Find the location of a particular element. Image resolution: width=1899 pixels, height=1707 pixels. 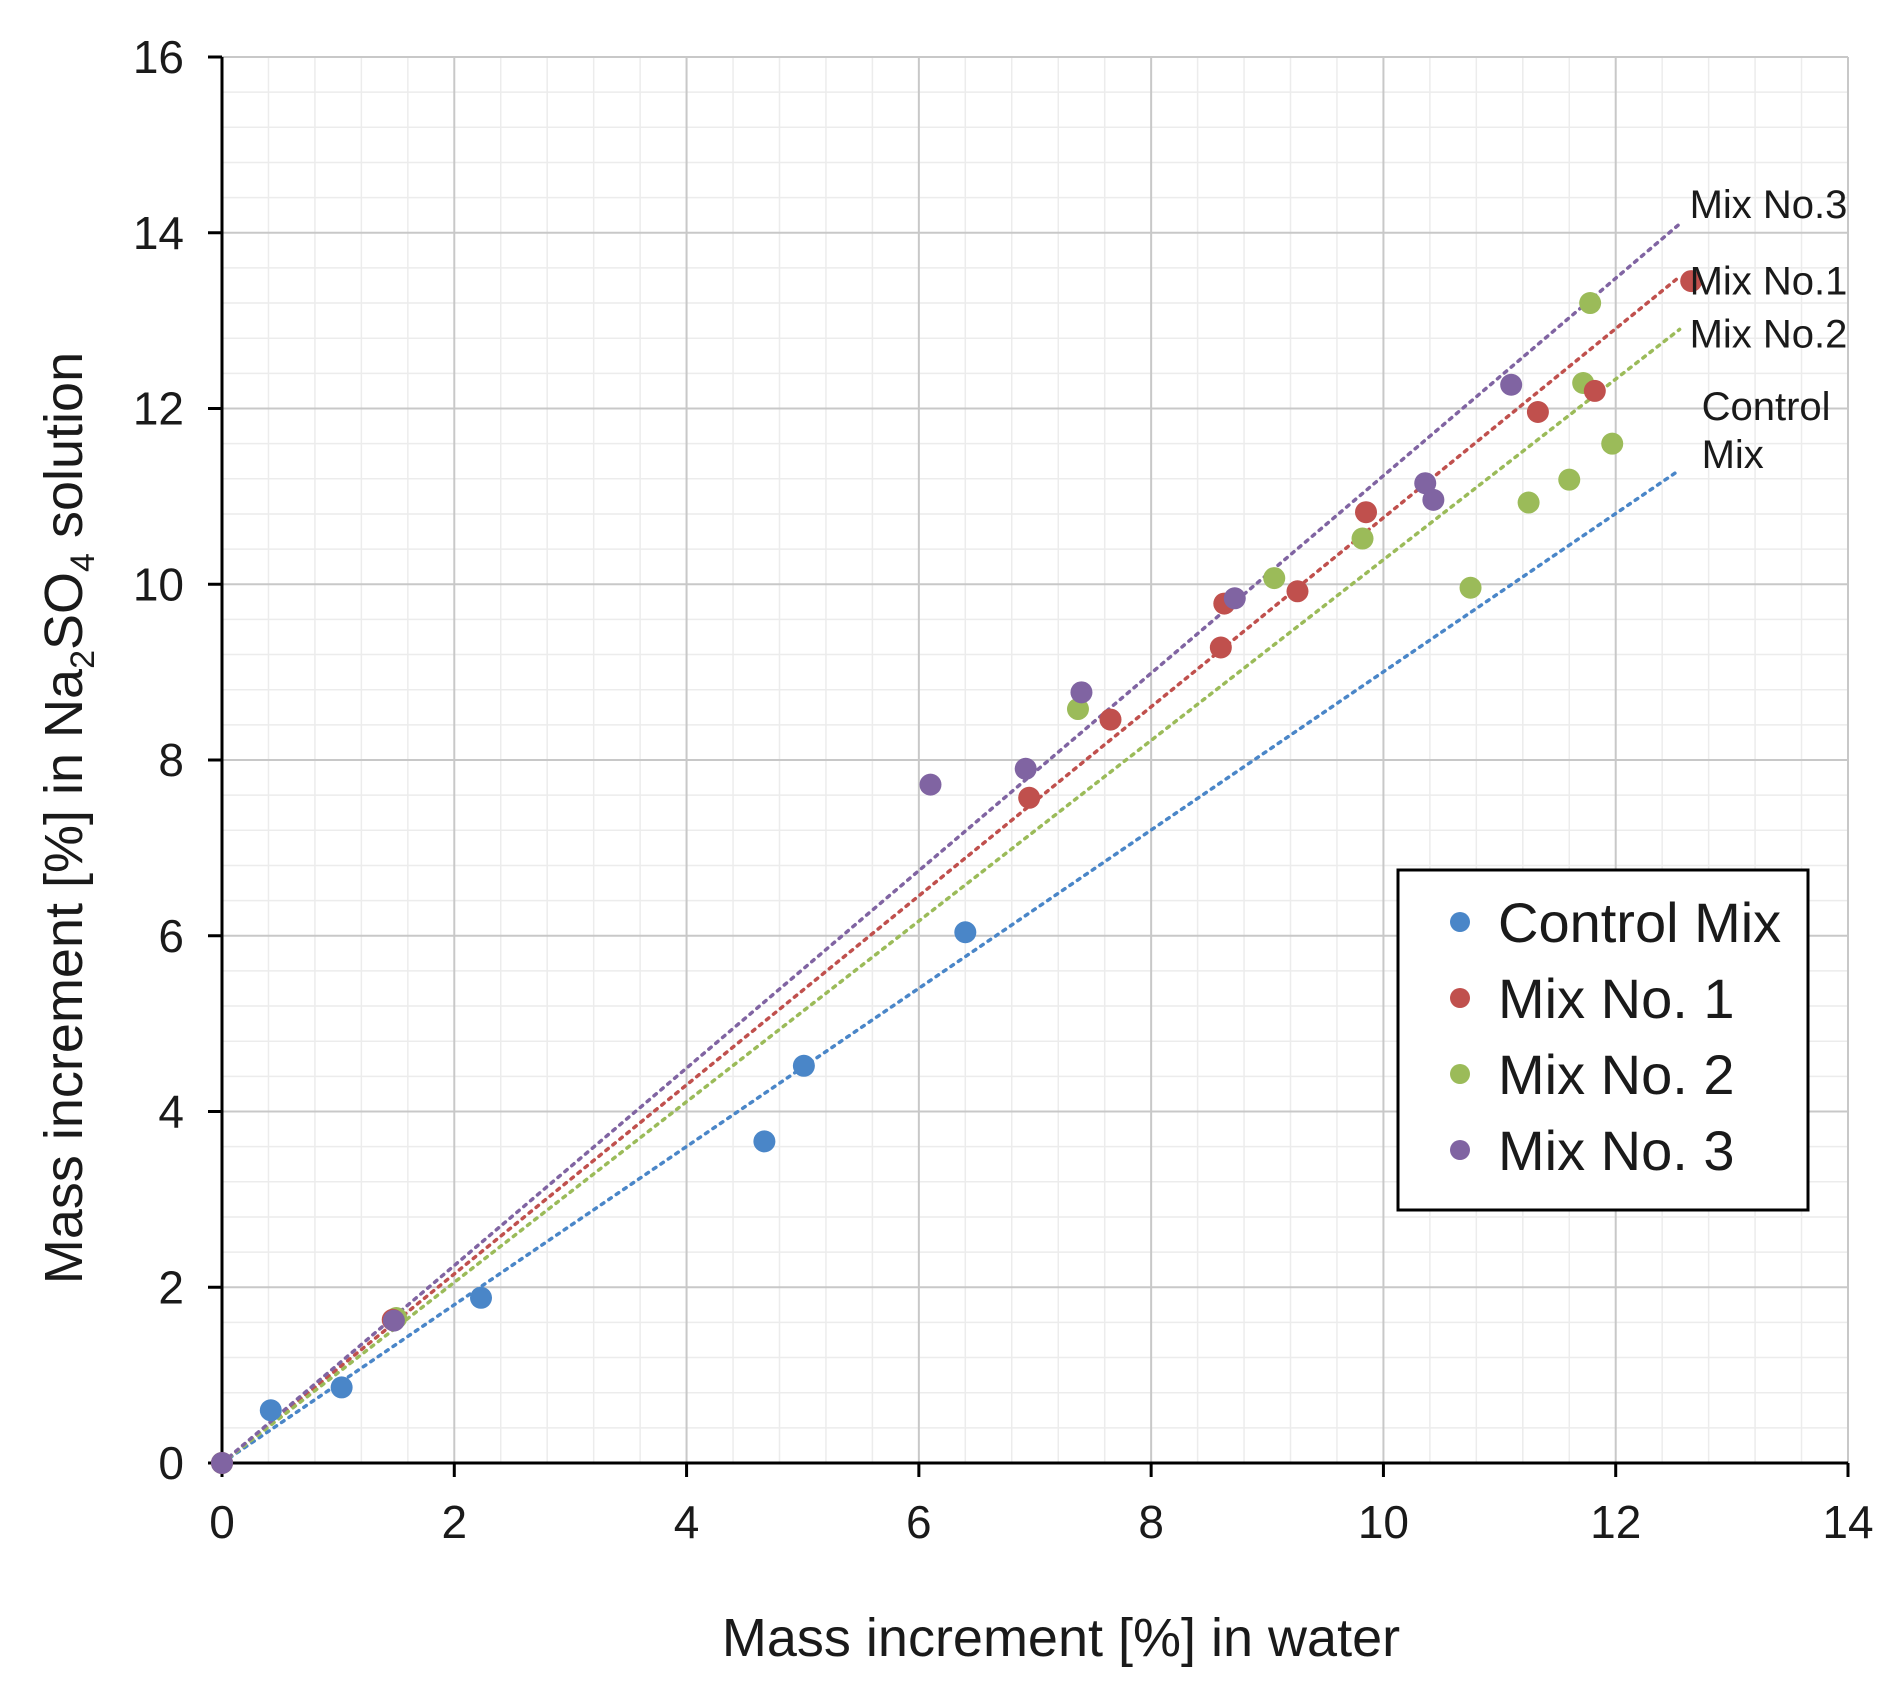

y-axis-title-sub2: 4 is located at coordinates (83, 562).